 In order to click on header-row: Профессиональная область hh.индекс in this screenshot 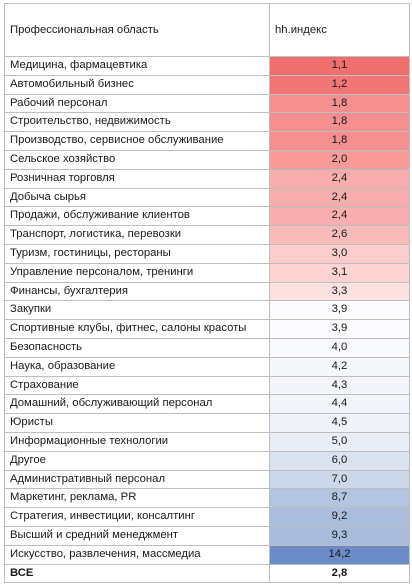, I will do `click(207, 30)`.